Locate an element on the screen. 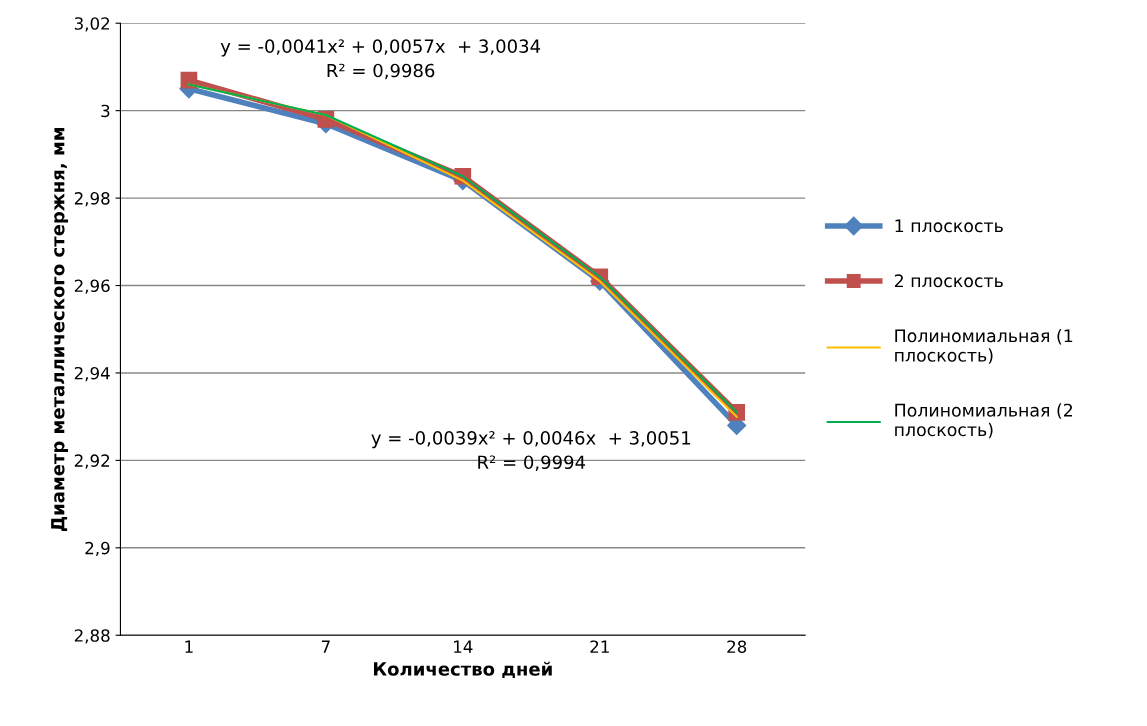 Image resolution: width=1147 pixels, height=726 pixels. y-axis-title: Диаметр металлического стержня, мм is located at coordinates (60, 329).